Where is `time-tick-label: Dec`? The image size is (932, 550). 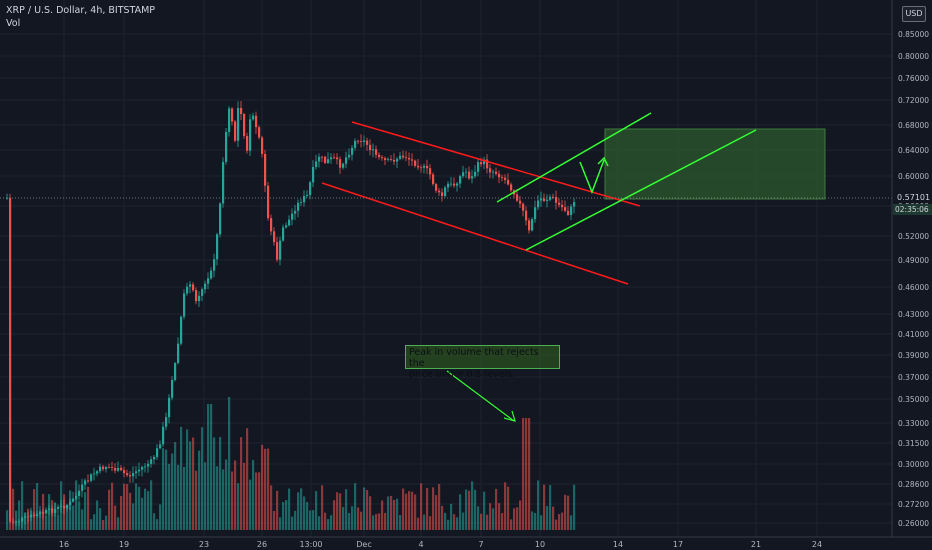
time-tick-label: Dec is located at coordinates (363, 544).